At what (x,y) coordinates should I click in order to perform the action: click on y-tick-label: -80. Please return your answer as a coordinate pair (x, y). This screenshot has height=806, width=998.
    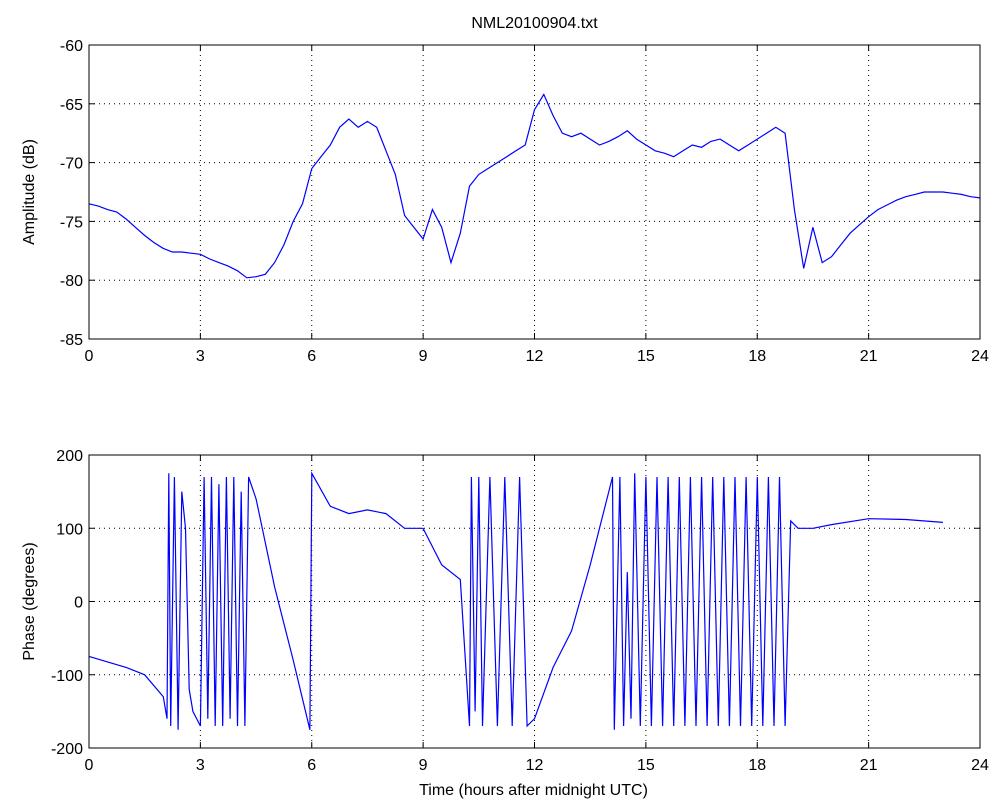
    Looking at the image, I should click on (71, 281).